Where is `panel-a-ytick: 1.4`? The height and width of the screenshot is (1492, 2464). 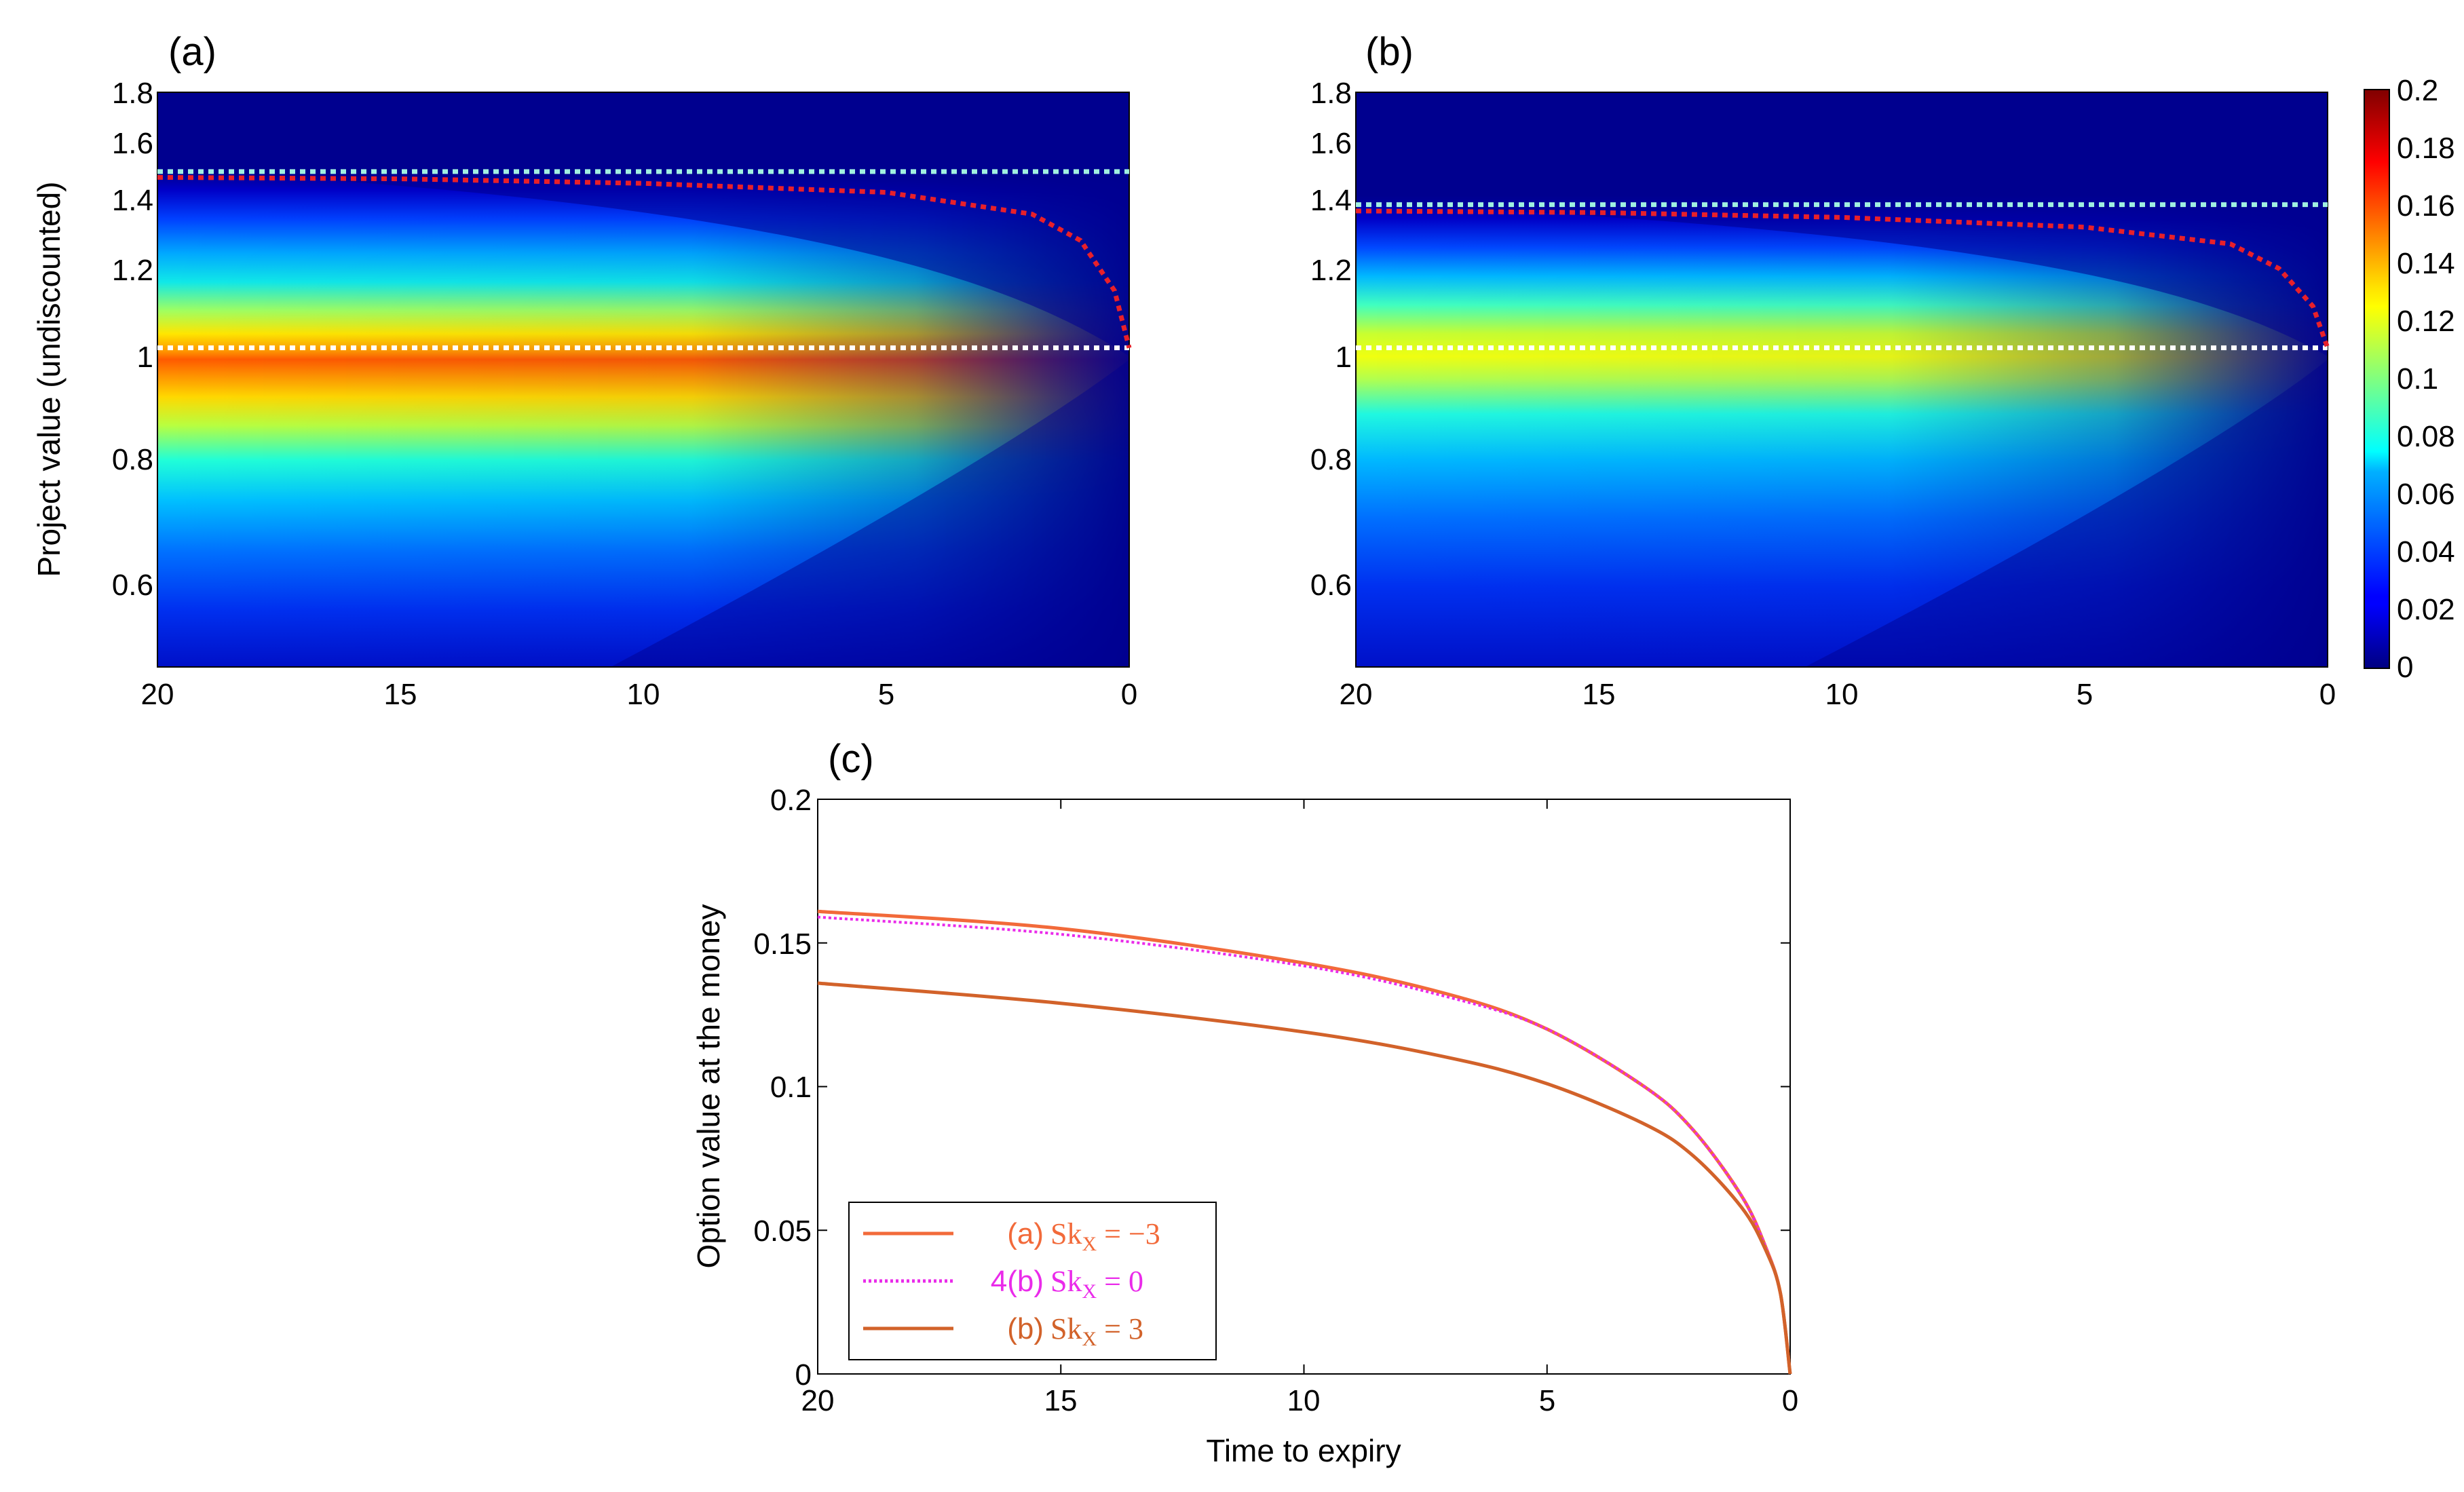 panel-a-ytick: 1.4 is located at coordinates (132, 201).